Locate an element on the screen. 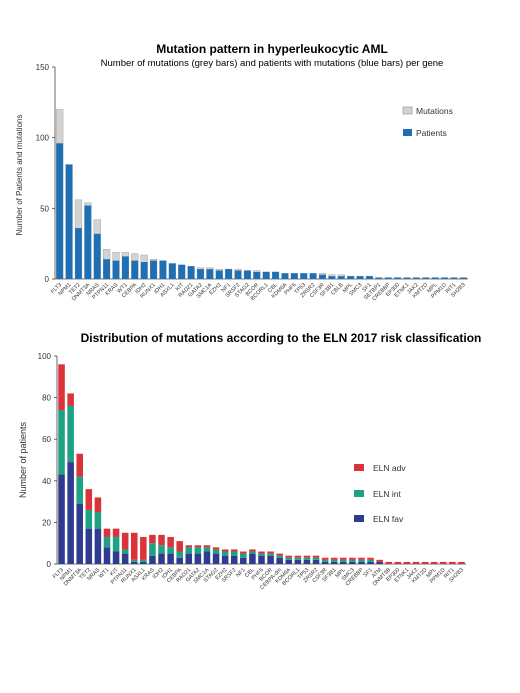 The height and width of the screenshot is (693, 520). legend-label: Patients is located at coordinates (431, 133).